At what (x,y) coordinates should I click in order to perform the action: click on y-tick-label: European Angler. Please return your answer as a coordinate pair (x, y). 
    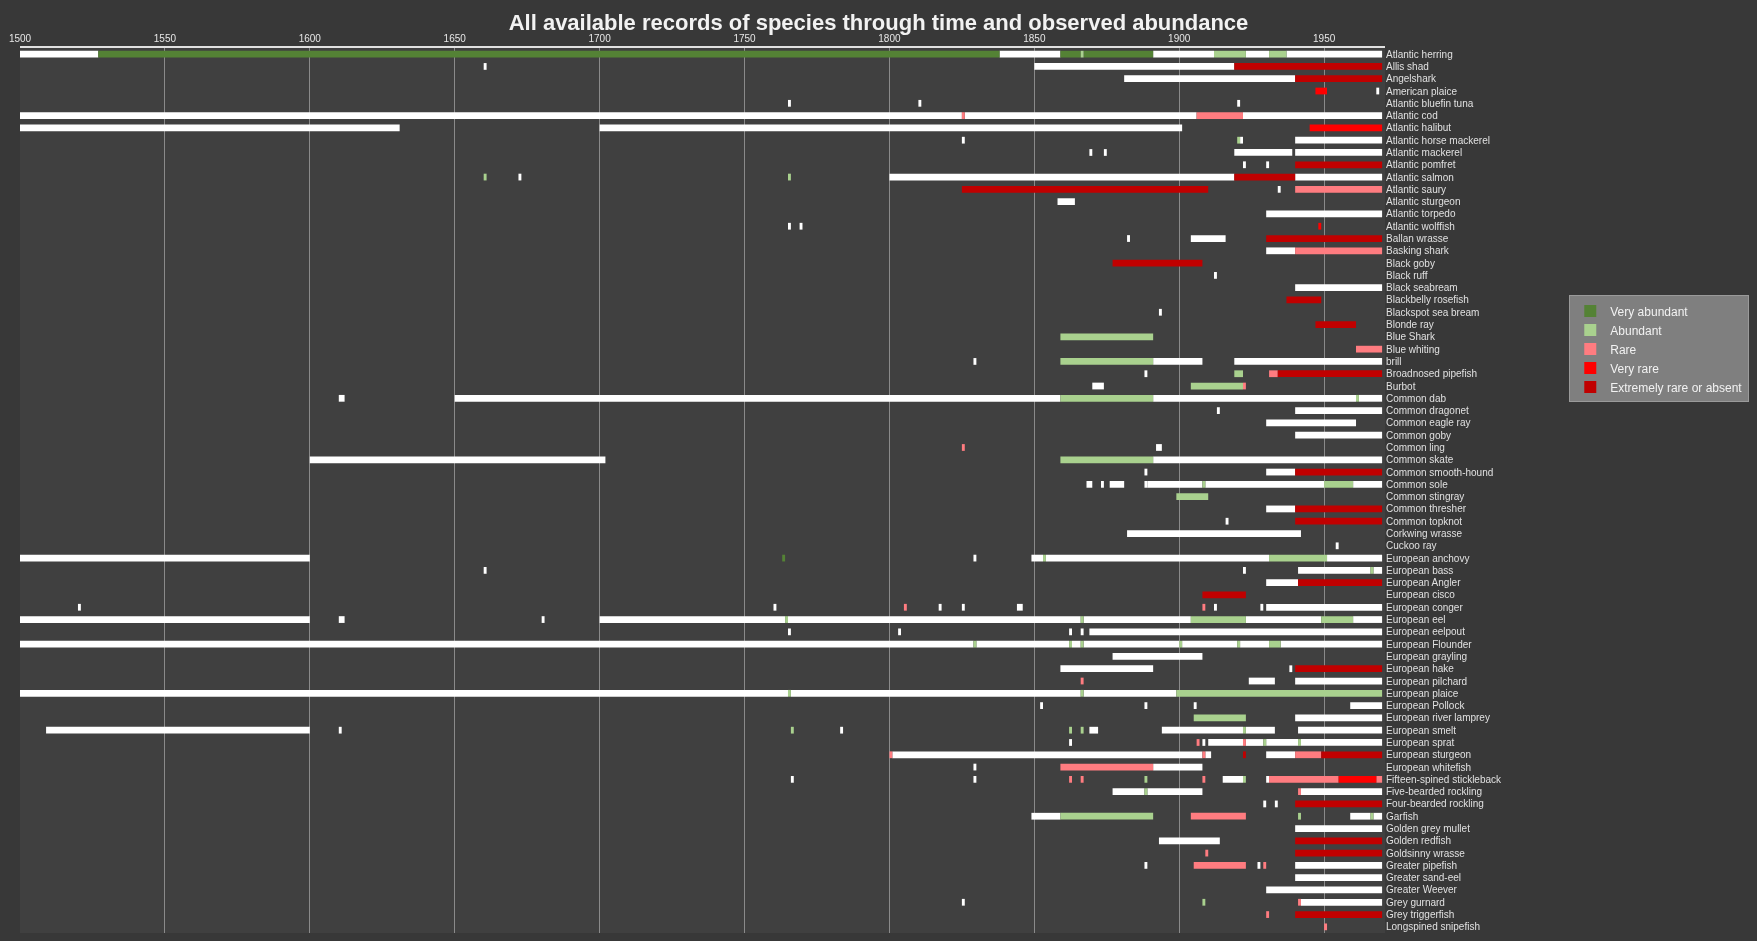
    Looking at the image, I should click on (1424, 583).